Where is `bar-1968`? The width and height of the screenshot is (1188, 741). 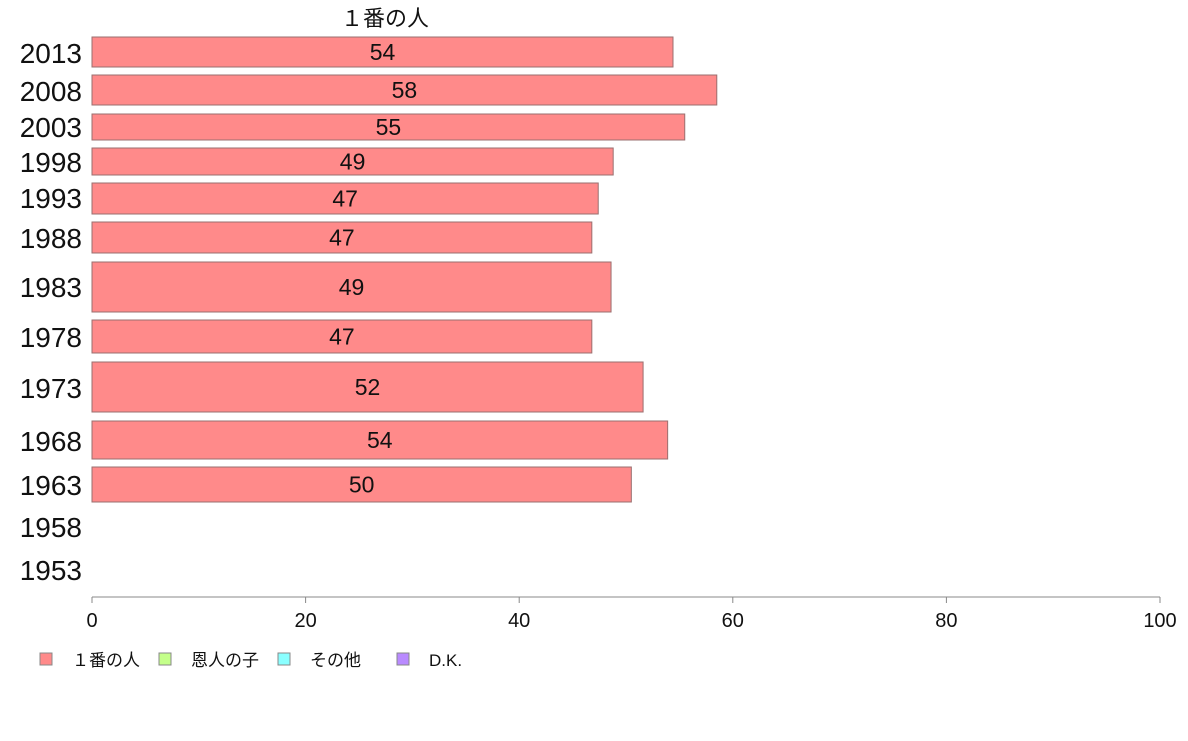 bar-1968 is located at coordinates (380, 440).